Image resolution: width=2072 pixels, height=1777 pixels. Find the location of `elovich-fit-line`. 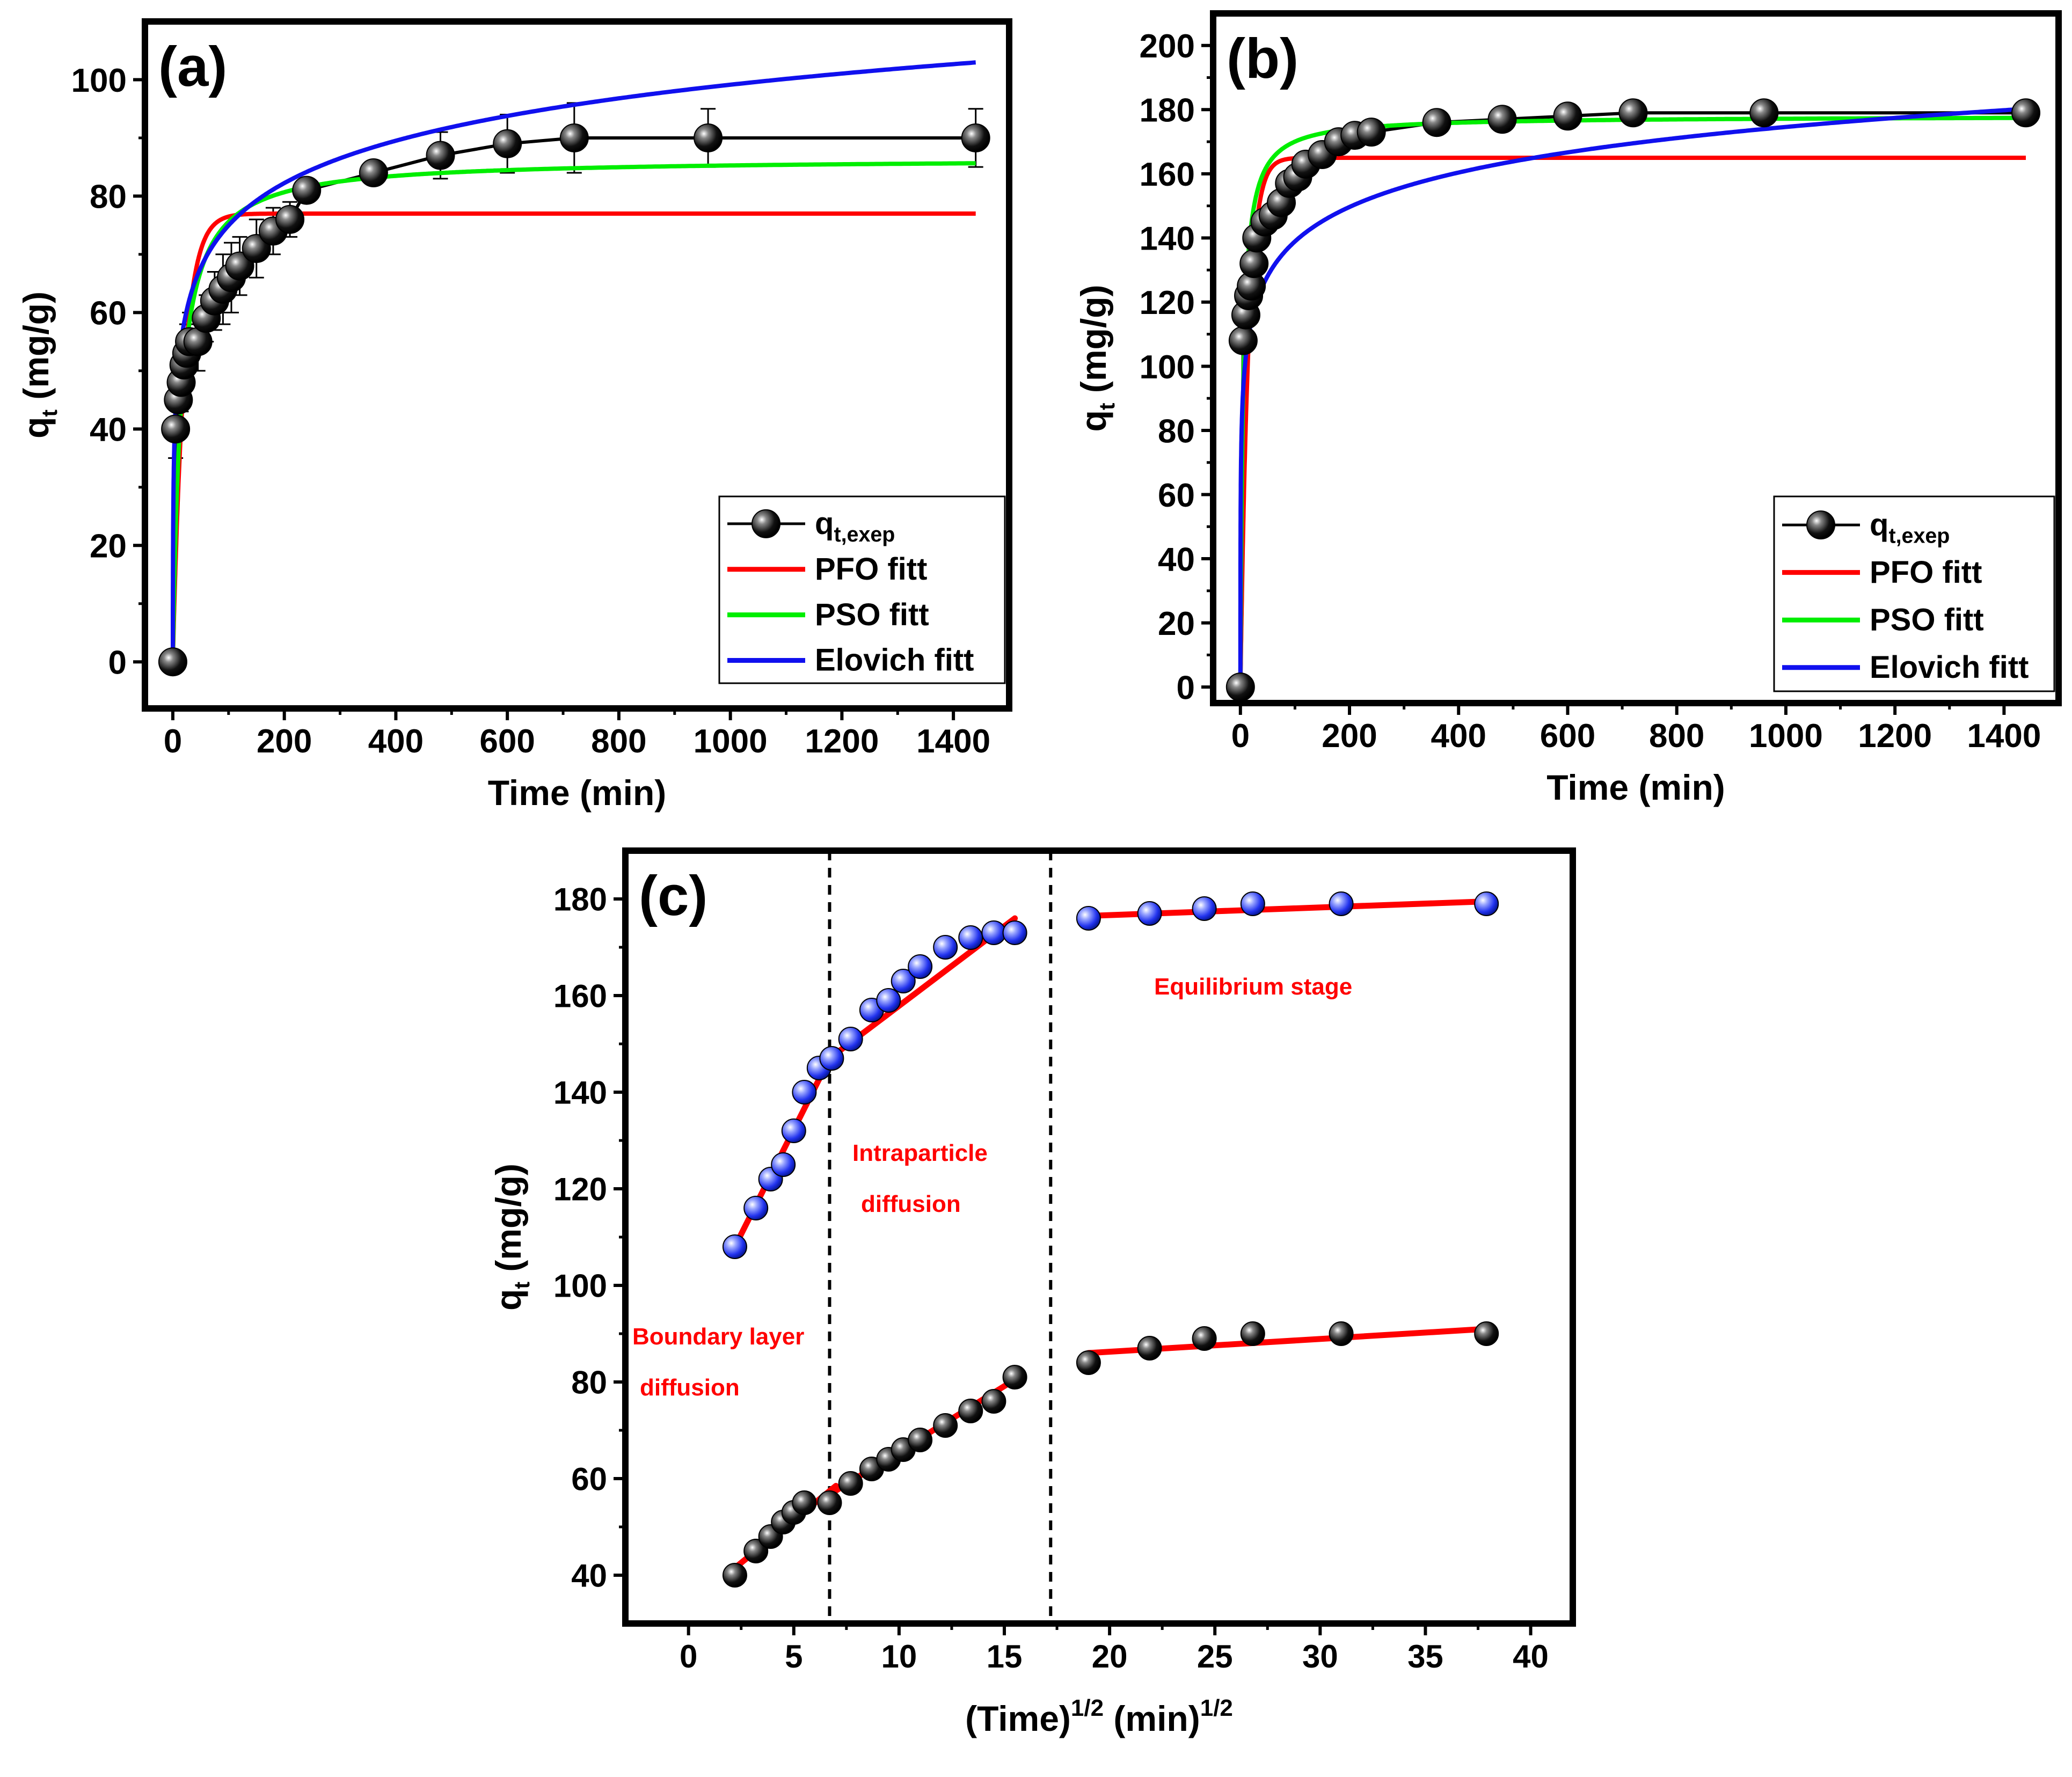

elovich-fit-line is located at coordinates (573, 361).